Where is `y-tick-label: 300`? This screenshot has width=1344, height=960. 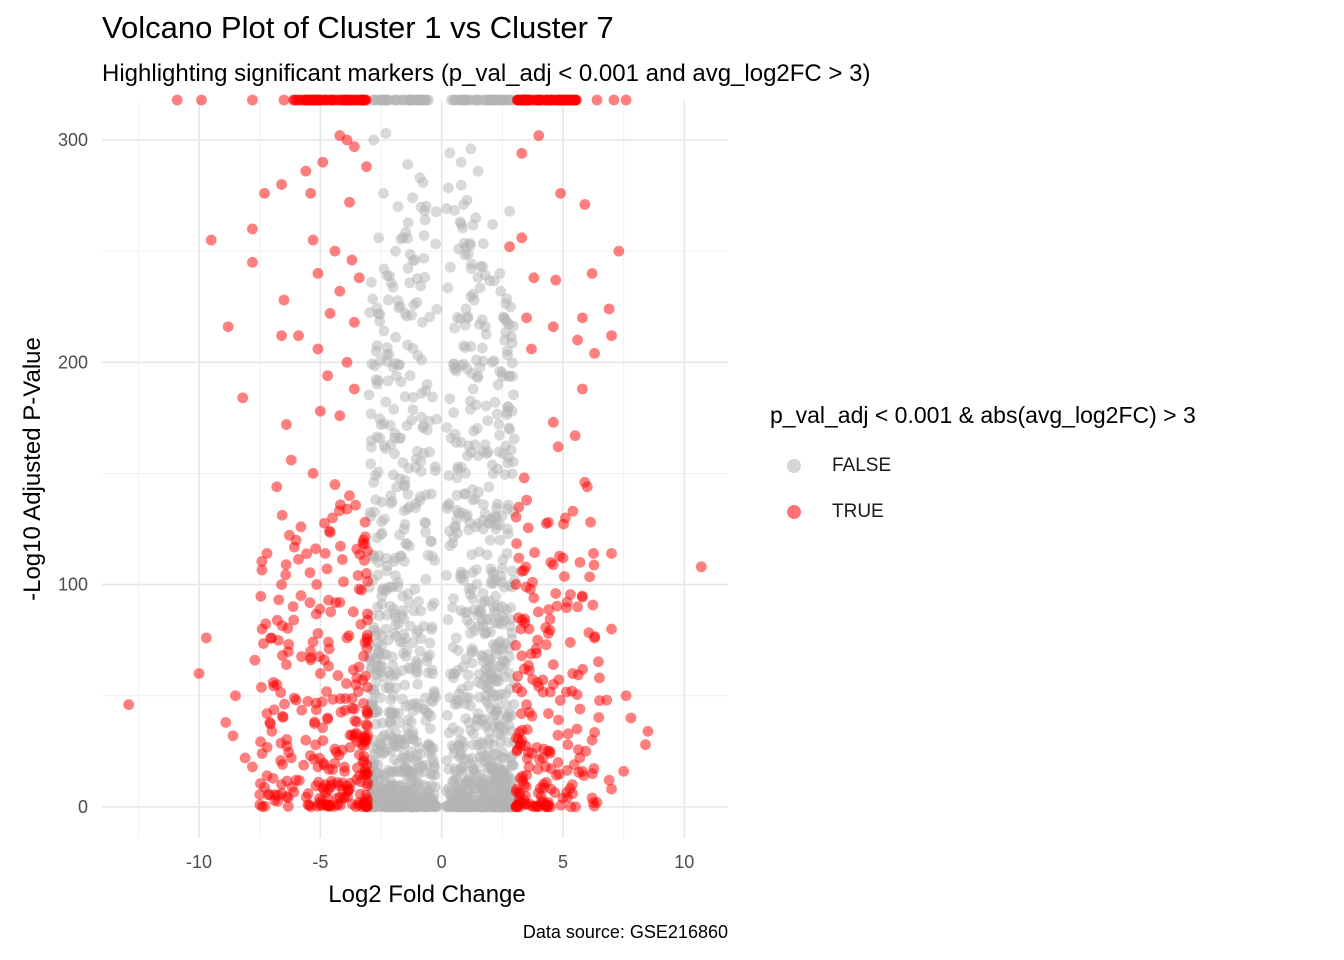
y-tick-label: 300 is located at coordinates (73, 140).